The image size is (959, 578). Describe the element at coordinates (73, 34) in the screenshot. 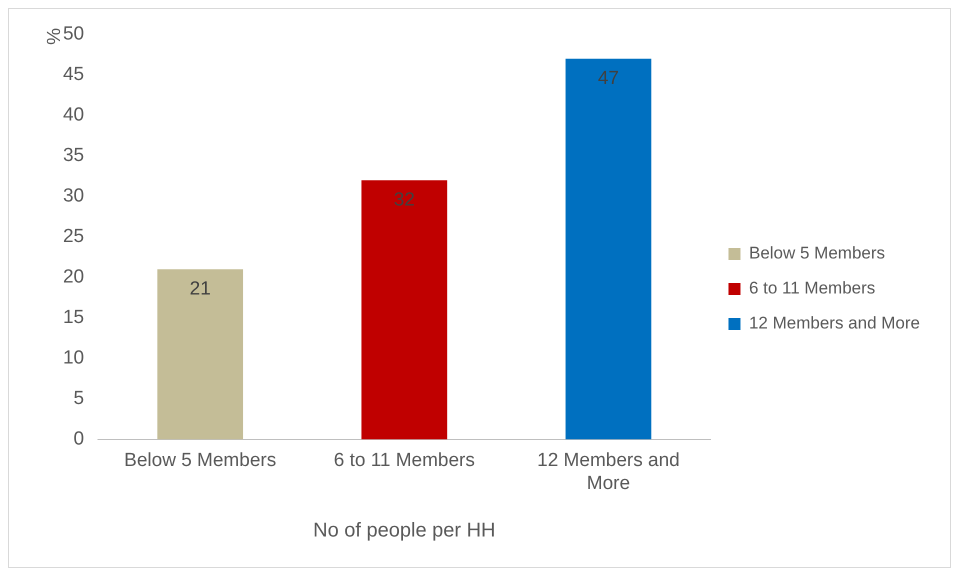

I see `y-tick-label: 50` at that location.